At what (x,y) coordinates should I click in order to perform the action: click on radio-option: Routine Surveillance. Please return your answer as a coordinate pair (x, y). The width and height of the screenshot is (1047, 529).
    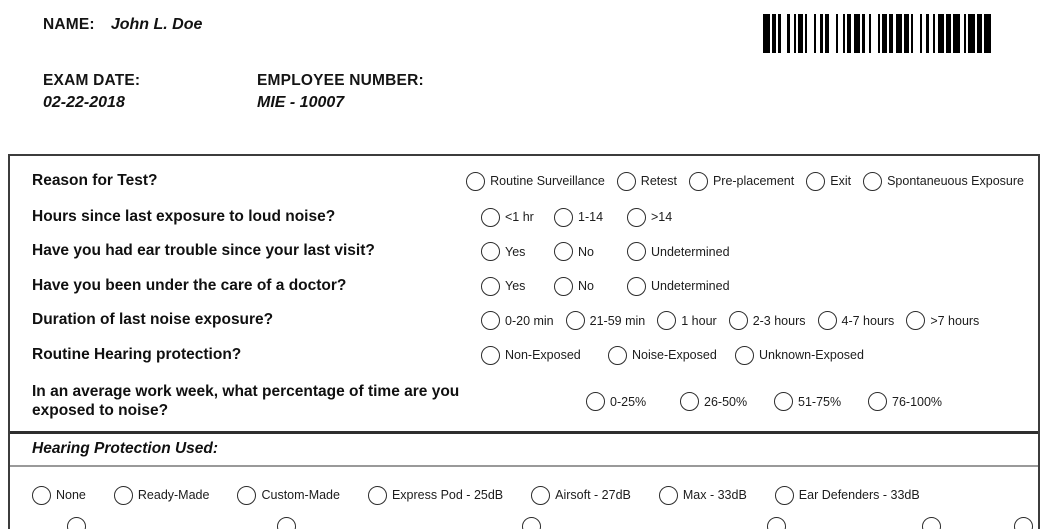
    Looking at the image, I should click on (536, 181).